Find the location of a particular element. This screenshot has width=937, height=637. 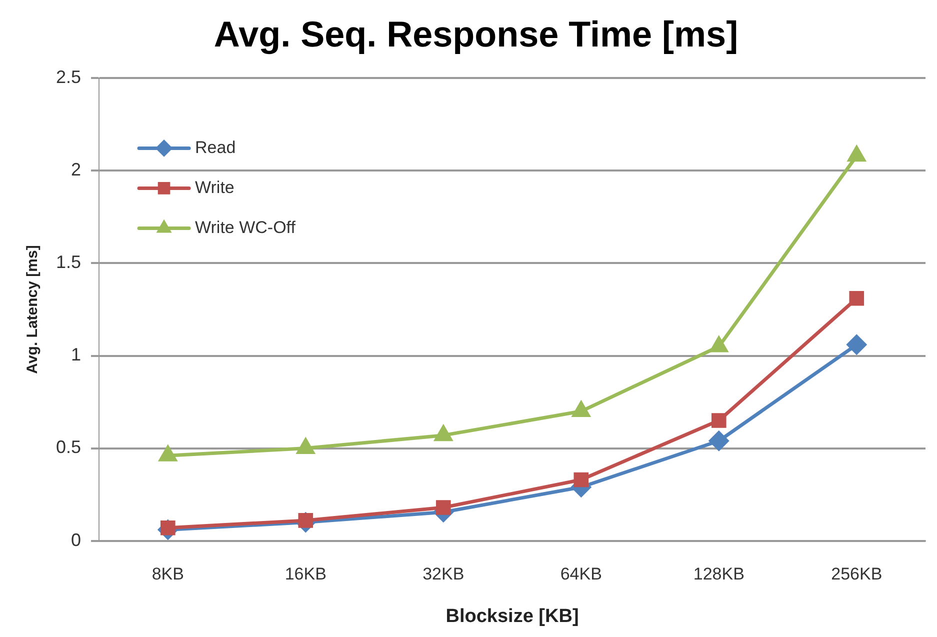

x-axis-title: Blocksize [KB] is located at coordinates (512, 616).